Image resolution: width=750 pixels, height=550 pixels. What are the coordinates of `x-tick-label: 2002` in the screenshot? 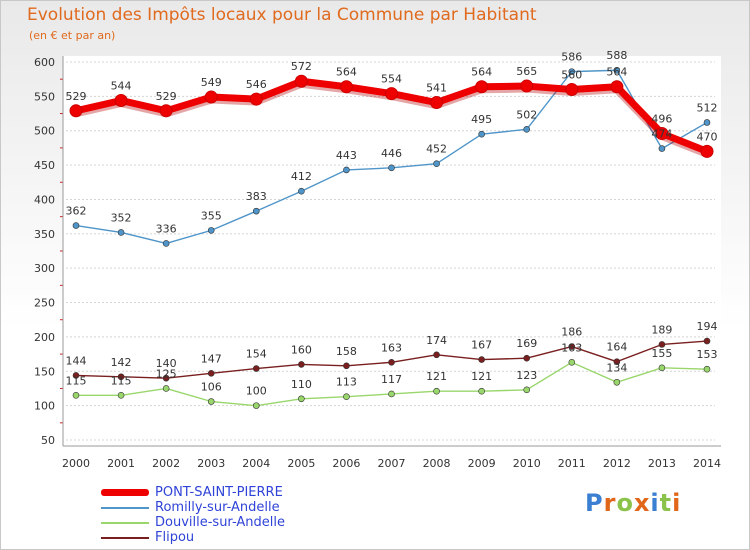 It's located at (166, 463).